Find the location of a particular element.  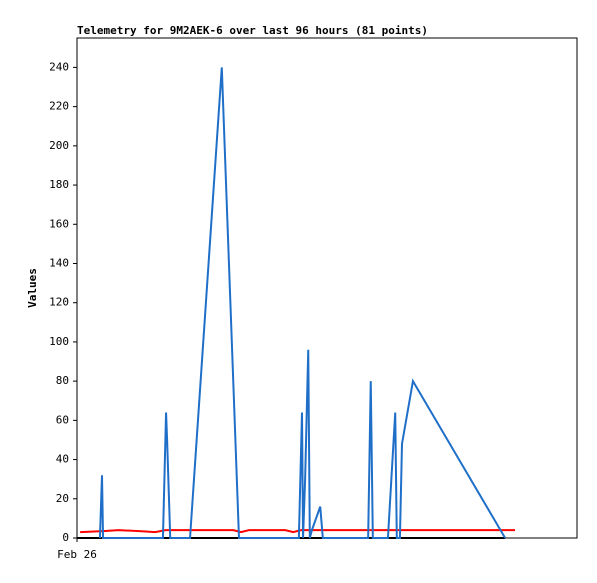

y-tick-label: 160 is located at coordinates (59, 223).